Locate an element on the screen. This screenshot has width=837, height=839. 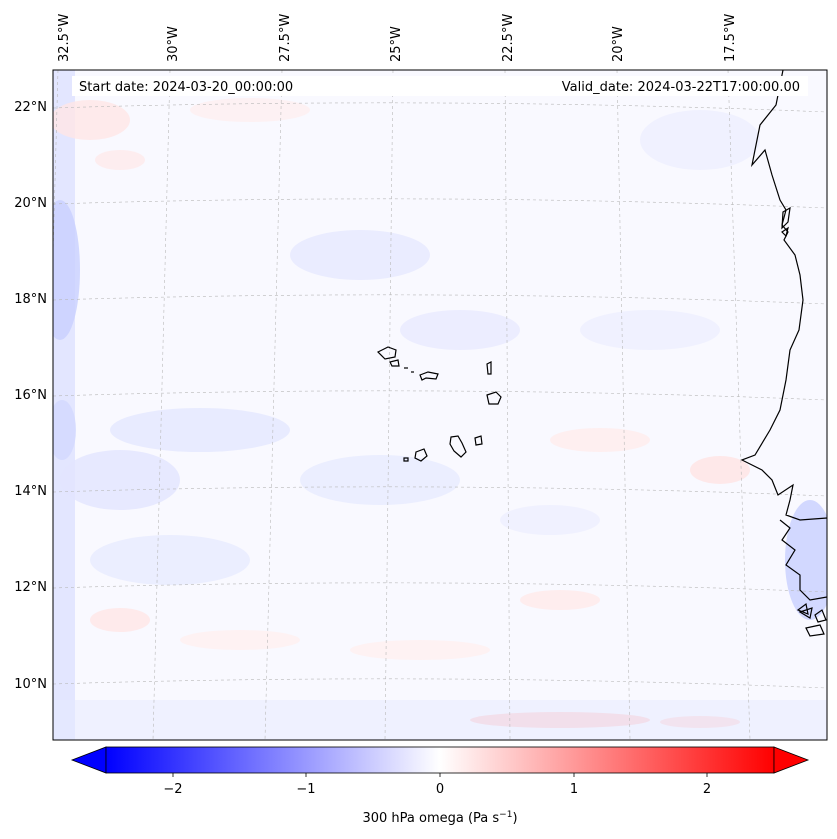
lat-tick-22n: 22°N is located at coordinates (30, 107).